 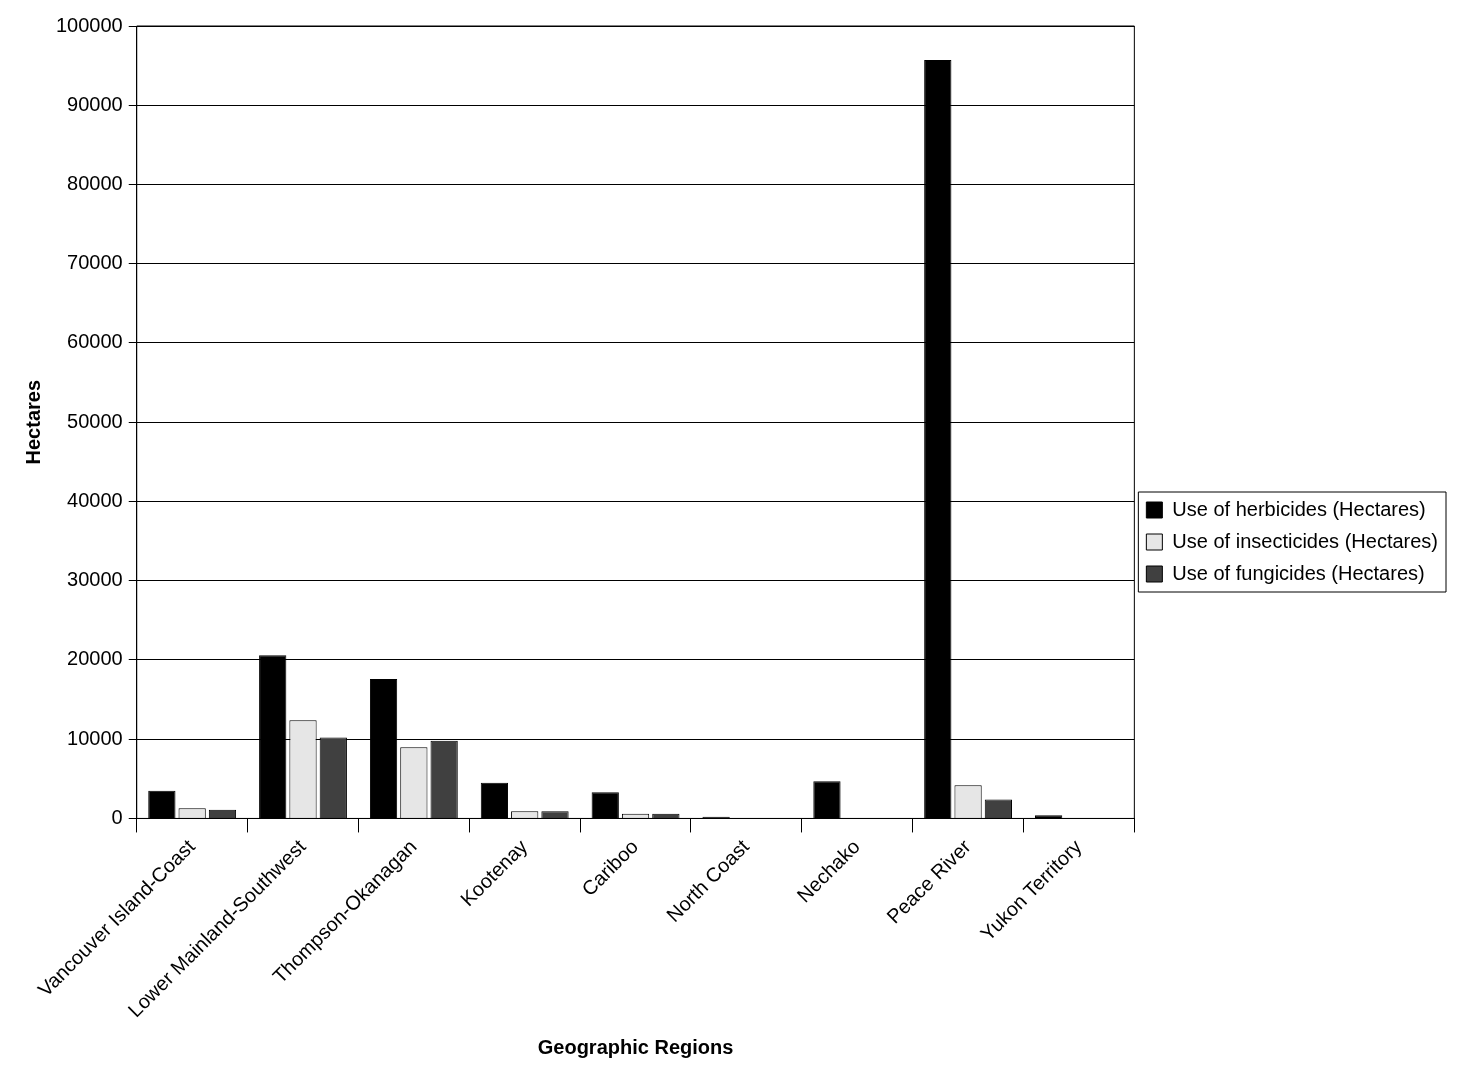 What do you see at coordinates (1305, 540) in the screenshot?
I see `legend-label: Use of insecticides (Hectares)` at bounding box center [1305, 540].